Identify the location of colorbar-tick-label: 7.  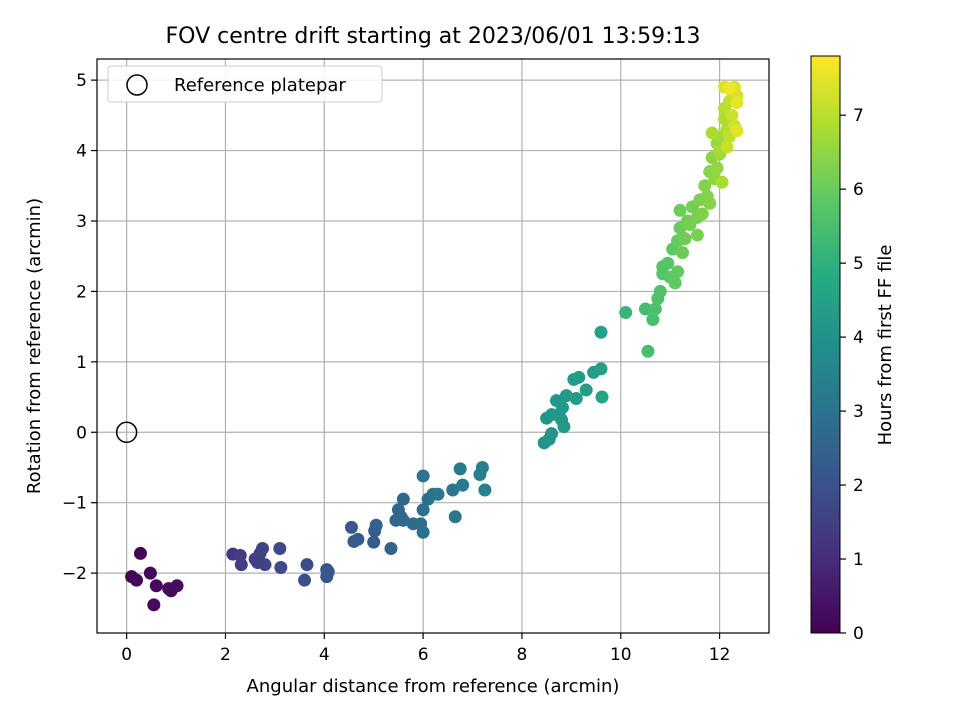
(858, 116).